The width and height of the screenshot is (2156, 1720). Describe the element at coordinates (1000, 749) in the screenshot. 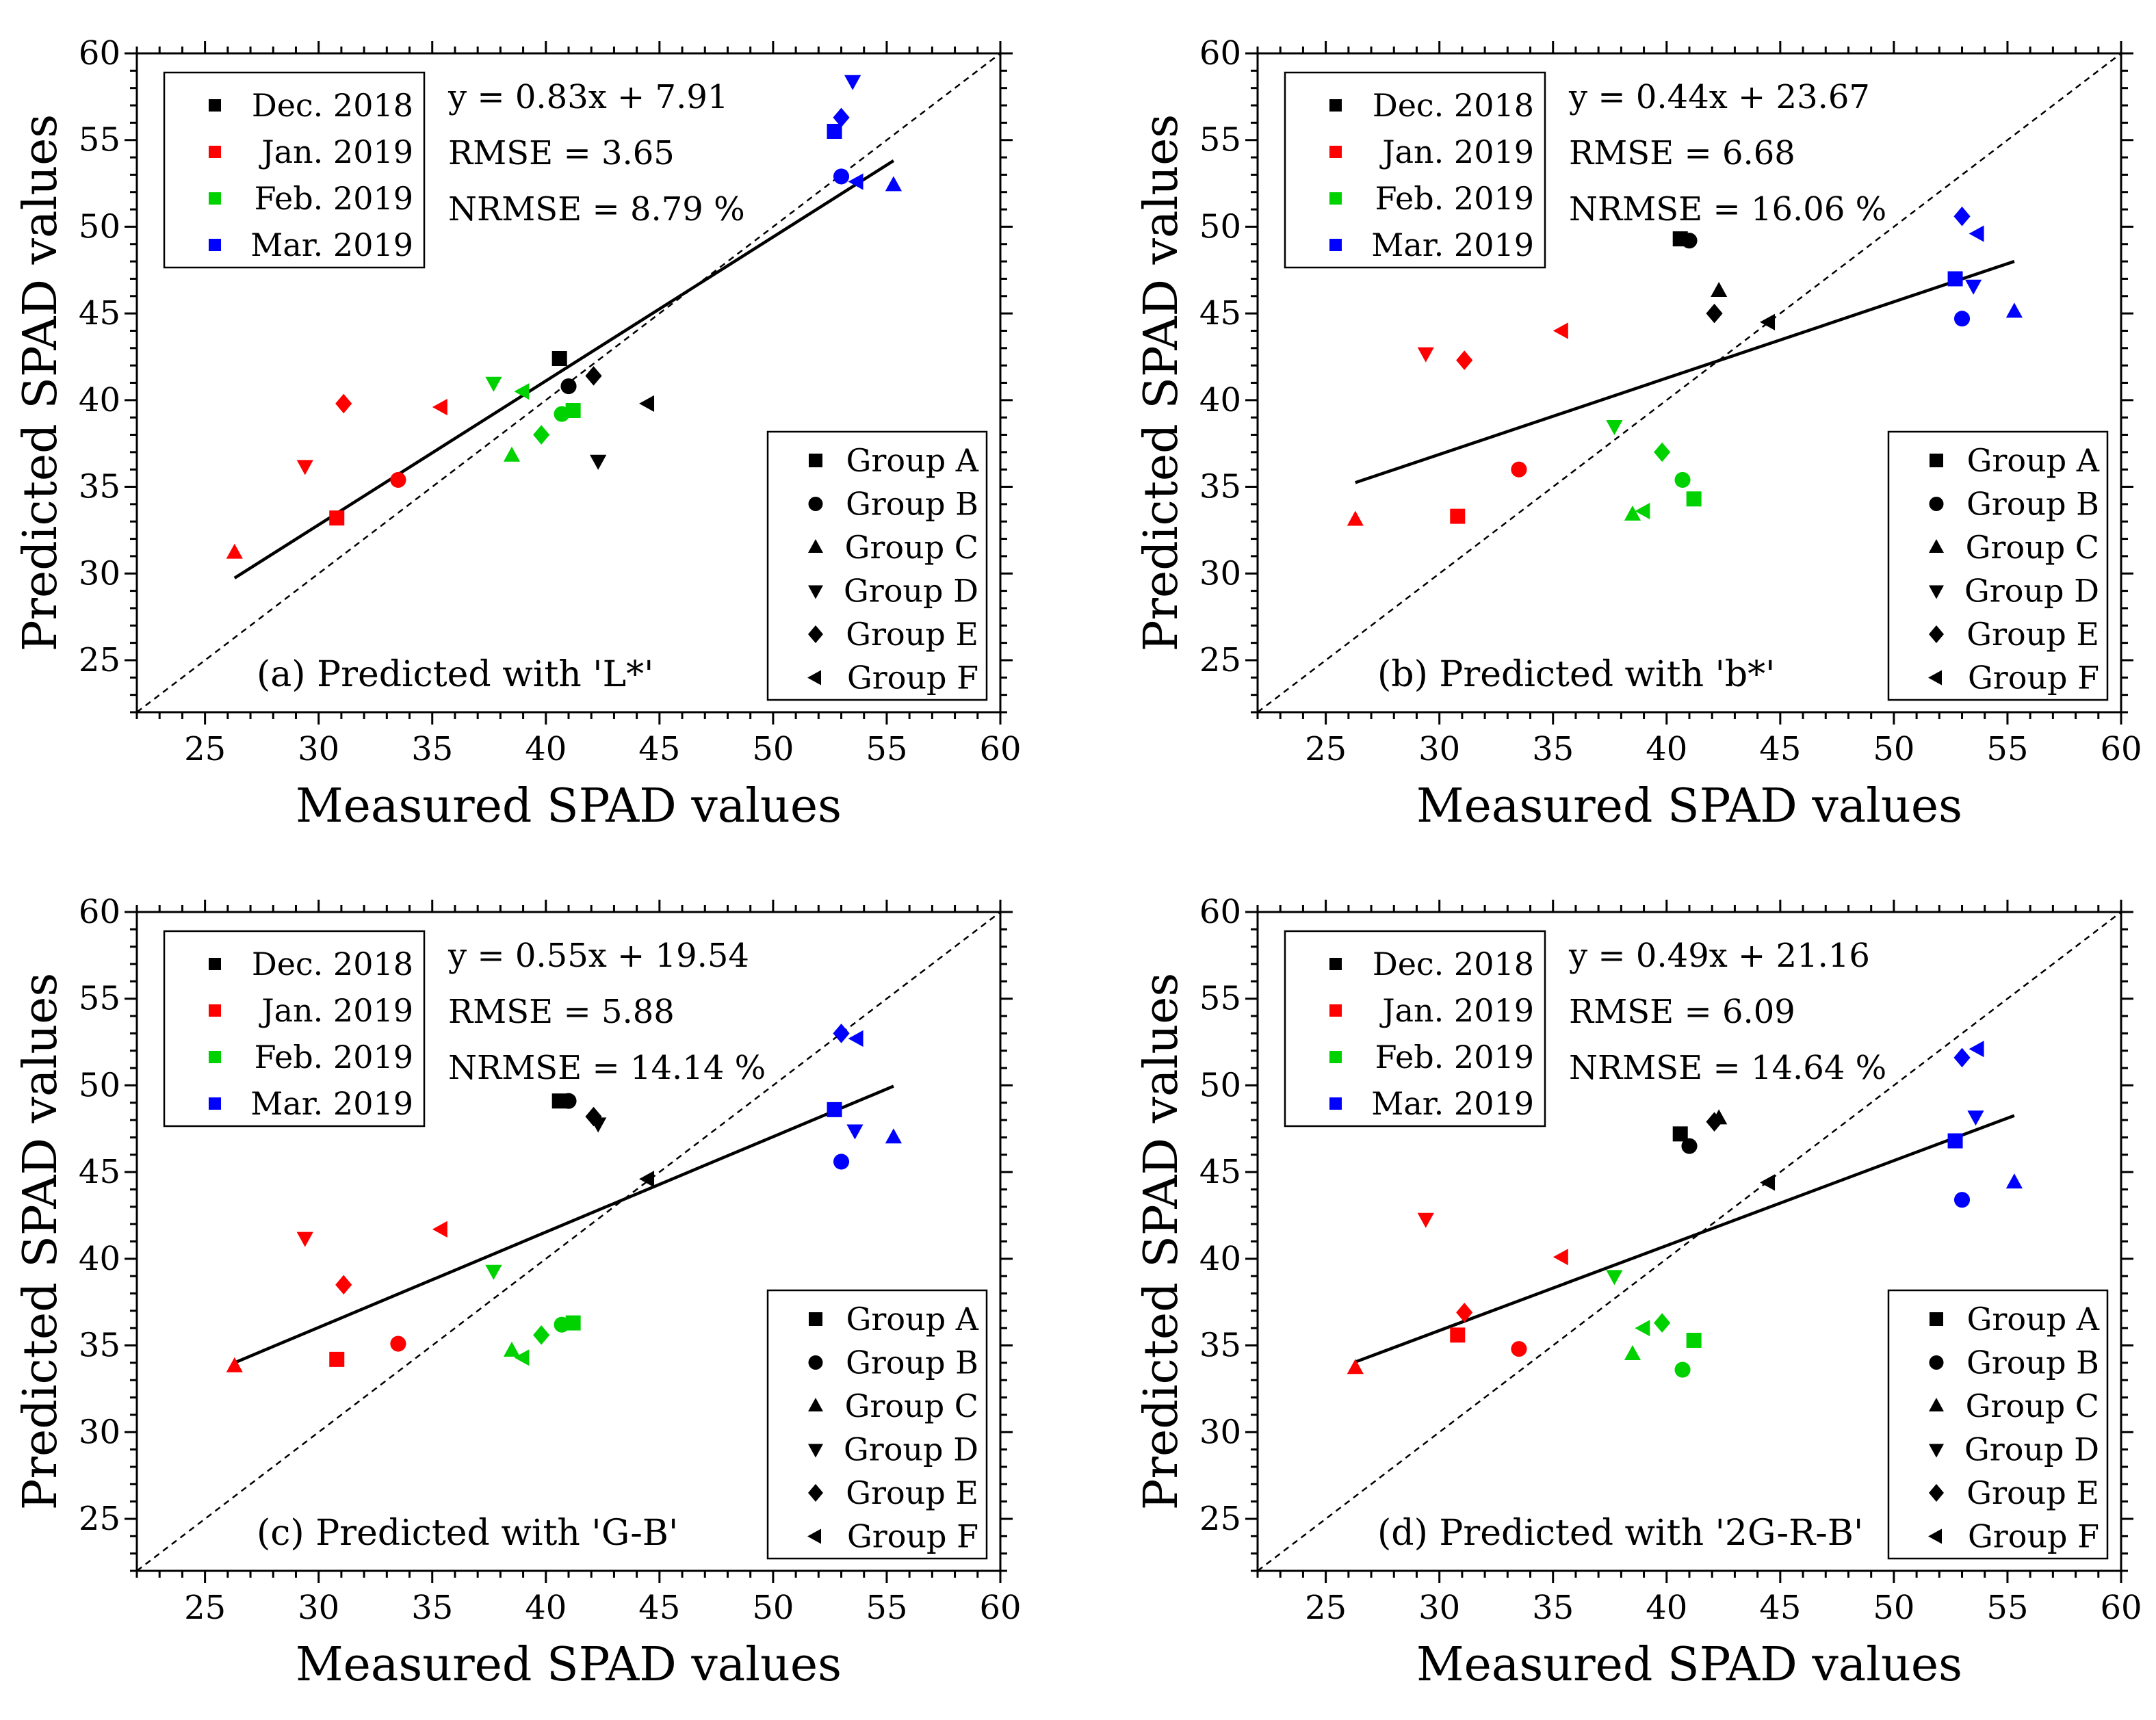

I see `x-tick-label: 60` at that location.